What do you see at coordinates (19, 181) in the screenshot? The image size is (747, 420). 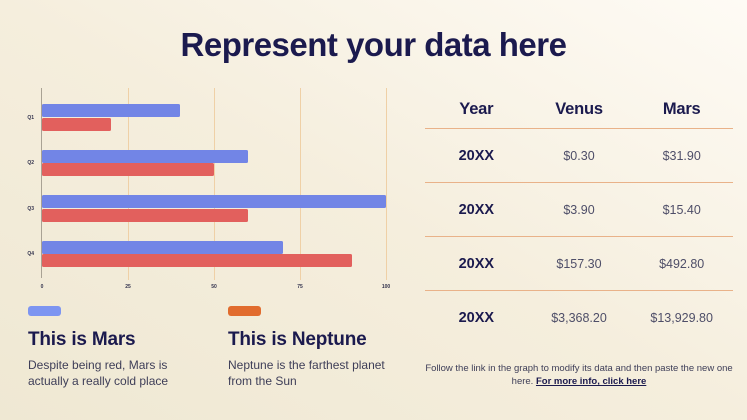 I see `chart-categories: Q1 Q2 Q3 Q4` at bounding box center [19, 181].